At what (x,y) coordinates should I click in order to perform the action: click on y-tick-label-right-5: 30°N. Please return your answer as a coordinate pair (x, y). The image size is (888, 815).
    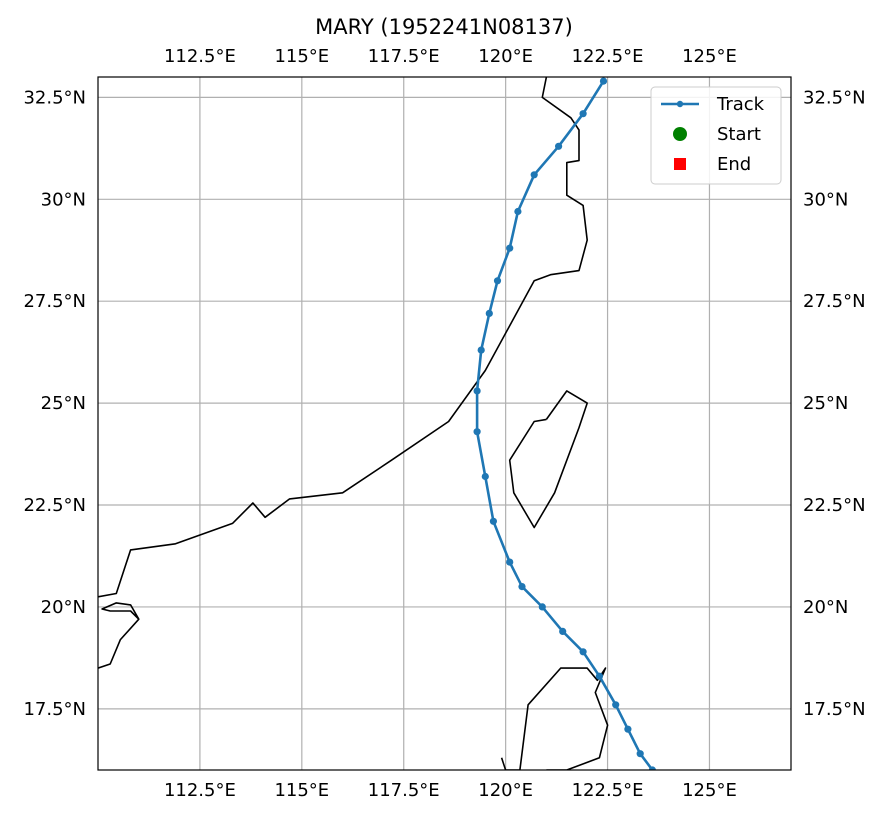
    Looking at the image, I should click on (825, 199).